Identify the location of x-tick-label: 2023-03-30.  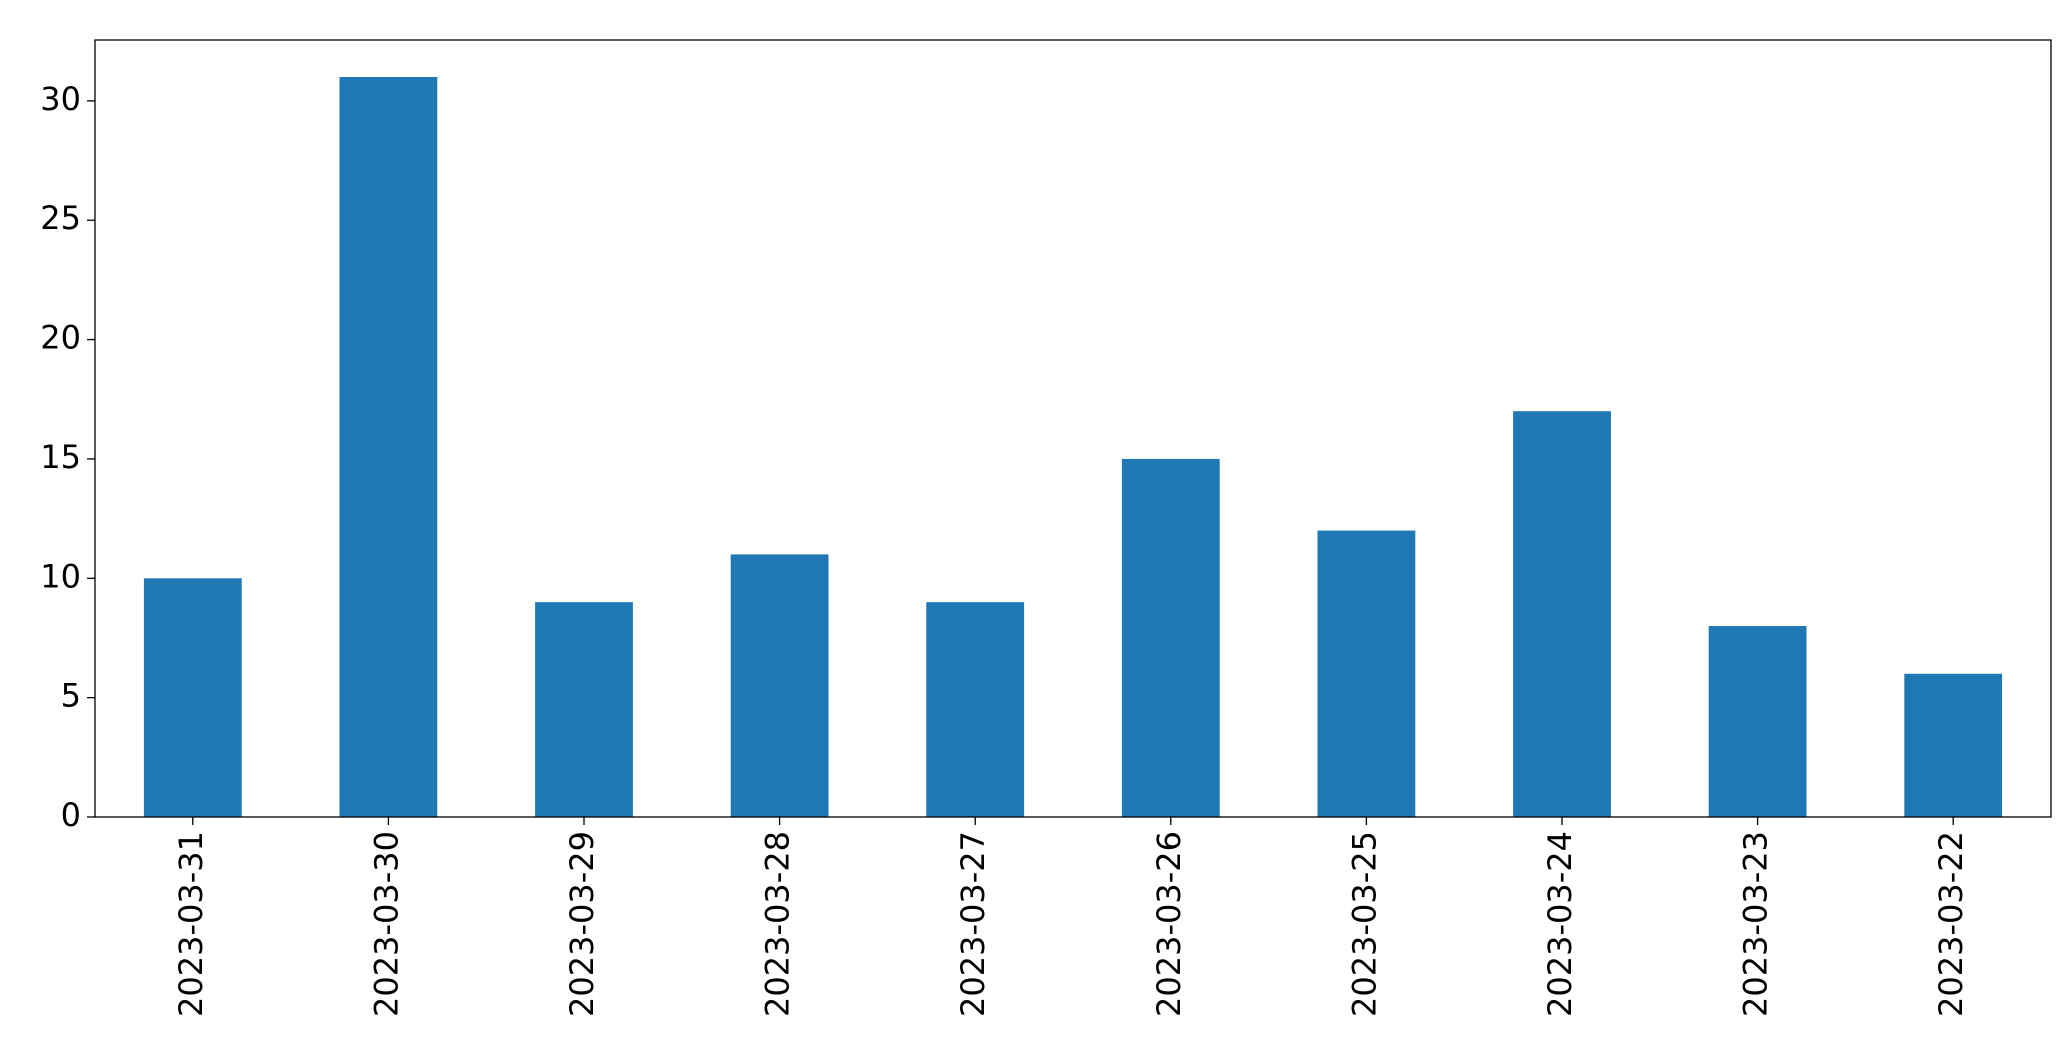
(386, 924).